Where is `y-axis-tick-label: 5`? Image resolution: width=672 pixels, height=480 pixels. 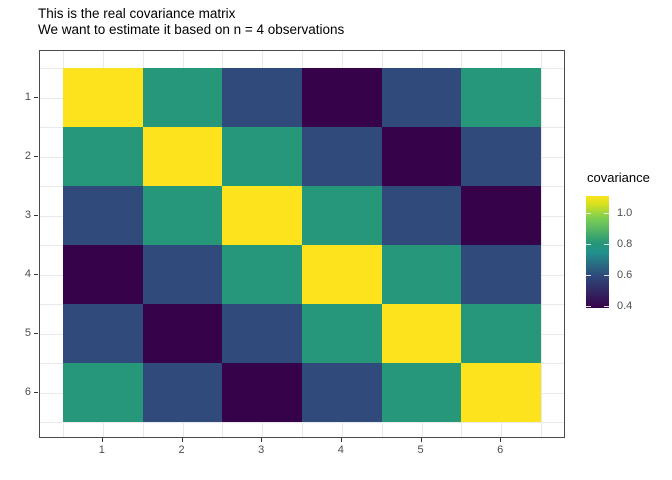 y-axis-tick-label: 5 is located at coordinates (27, 332).